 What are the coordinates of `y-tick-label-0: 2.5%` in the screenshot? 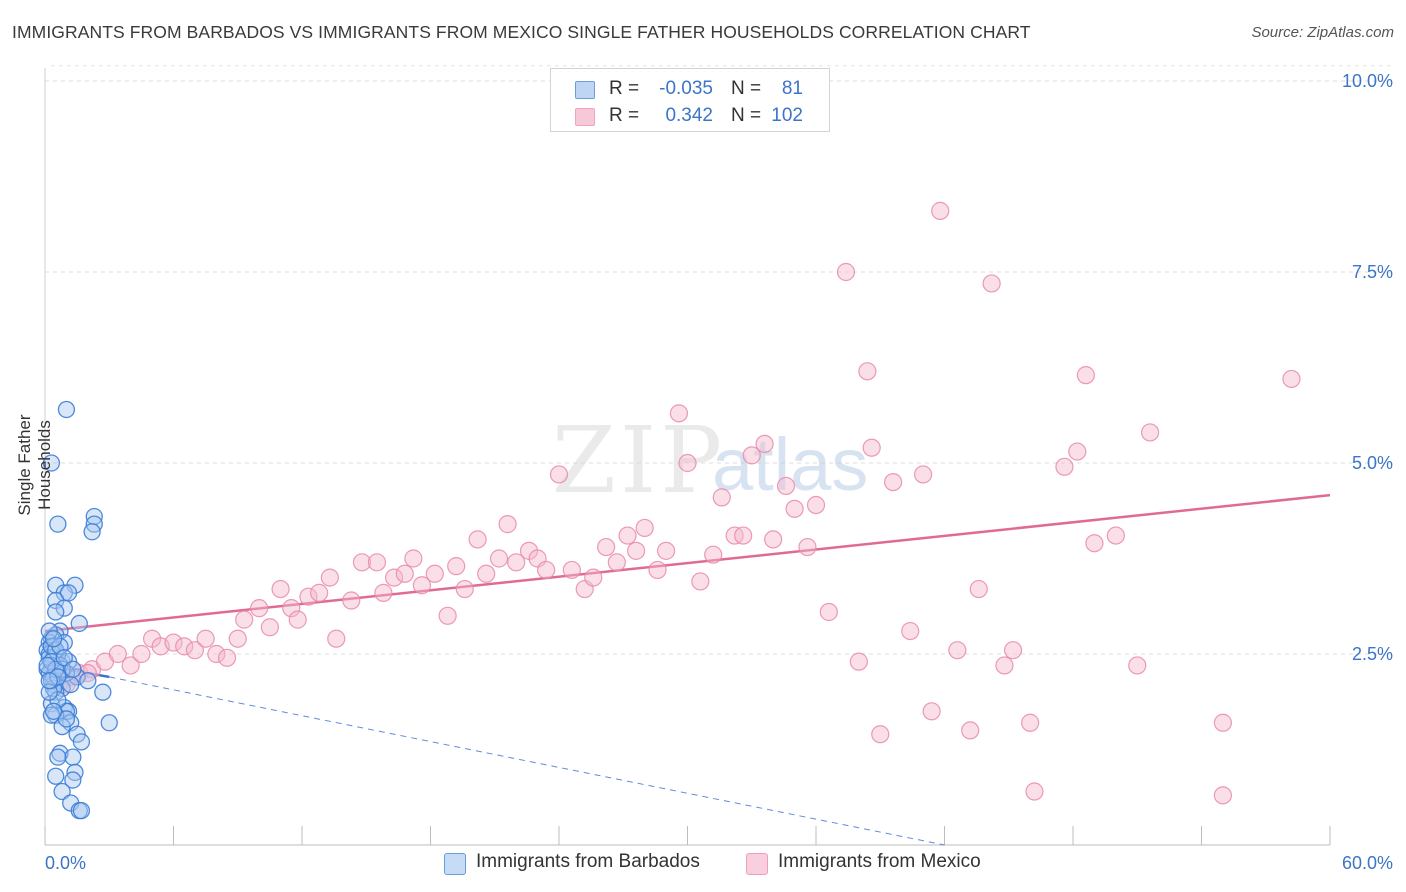 It's located at (1372, 654).